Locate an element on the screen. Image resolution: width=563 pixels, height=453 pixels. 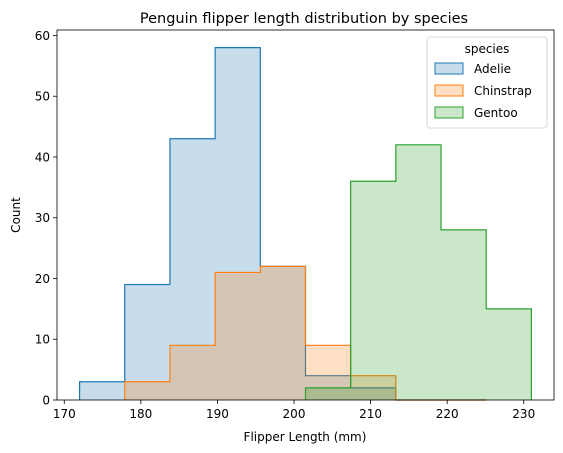
legend-frame is located at coordinates (487, 82).